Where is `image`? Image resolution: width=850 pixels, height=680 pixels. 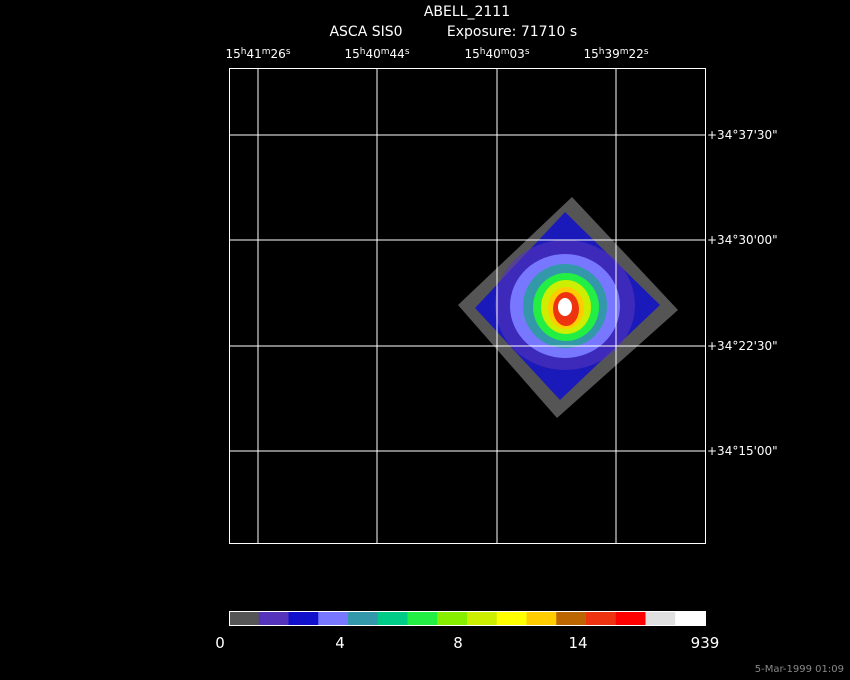
image is located at coordinates (568, 307).